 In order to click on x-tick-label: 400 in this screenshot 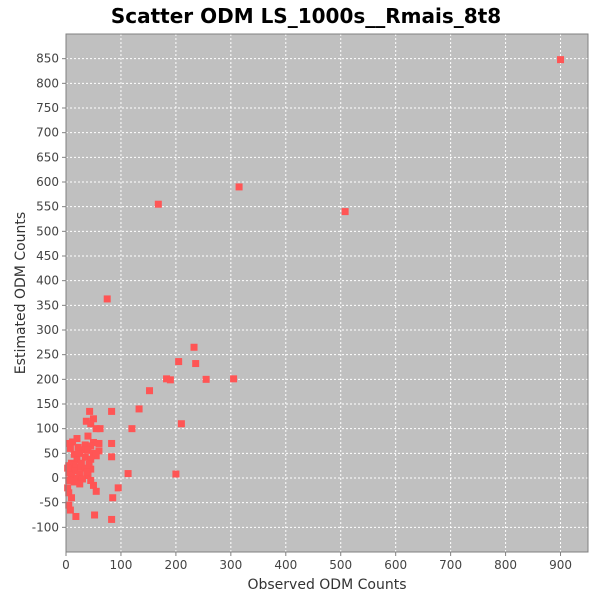, I will do `click(285, 565)`.